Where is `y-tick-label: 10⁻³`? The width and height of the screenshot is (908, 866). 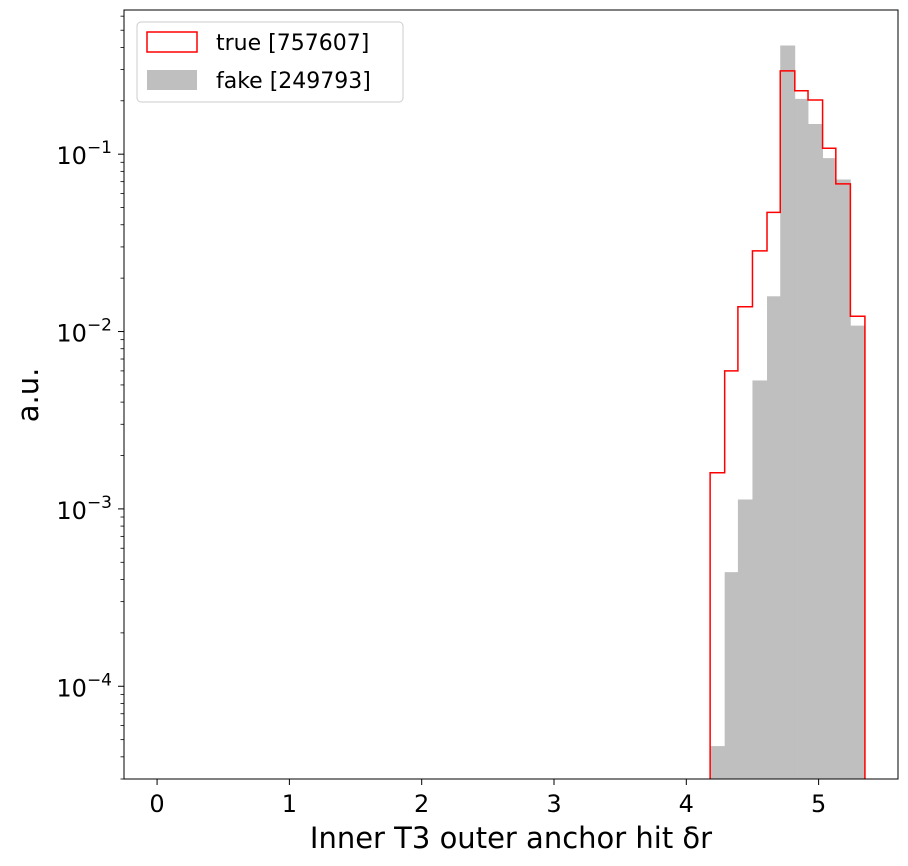
y-tick-label: 10⁻³ is located at coordinates (84, 509).